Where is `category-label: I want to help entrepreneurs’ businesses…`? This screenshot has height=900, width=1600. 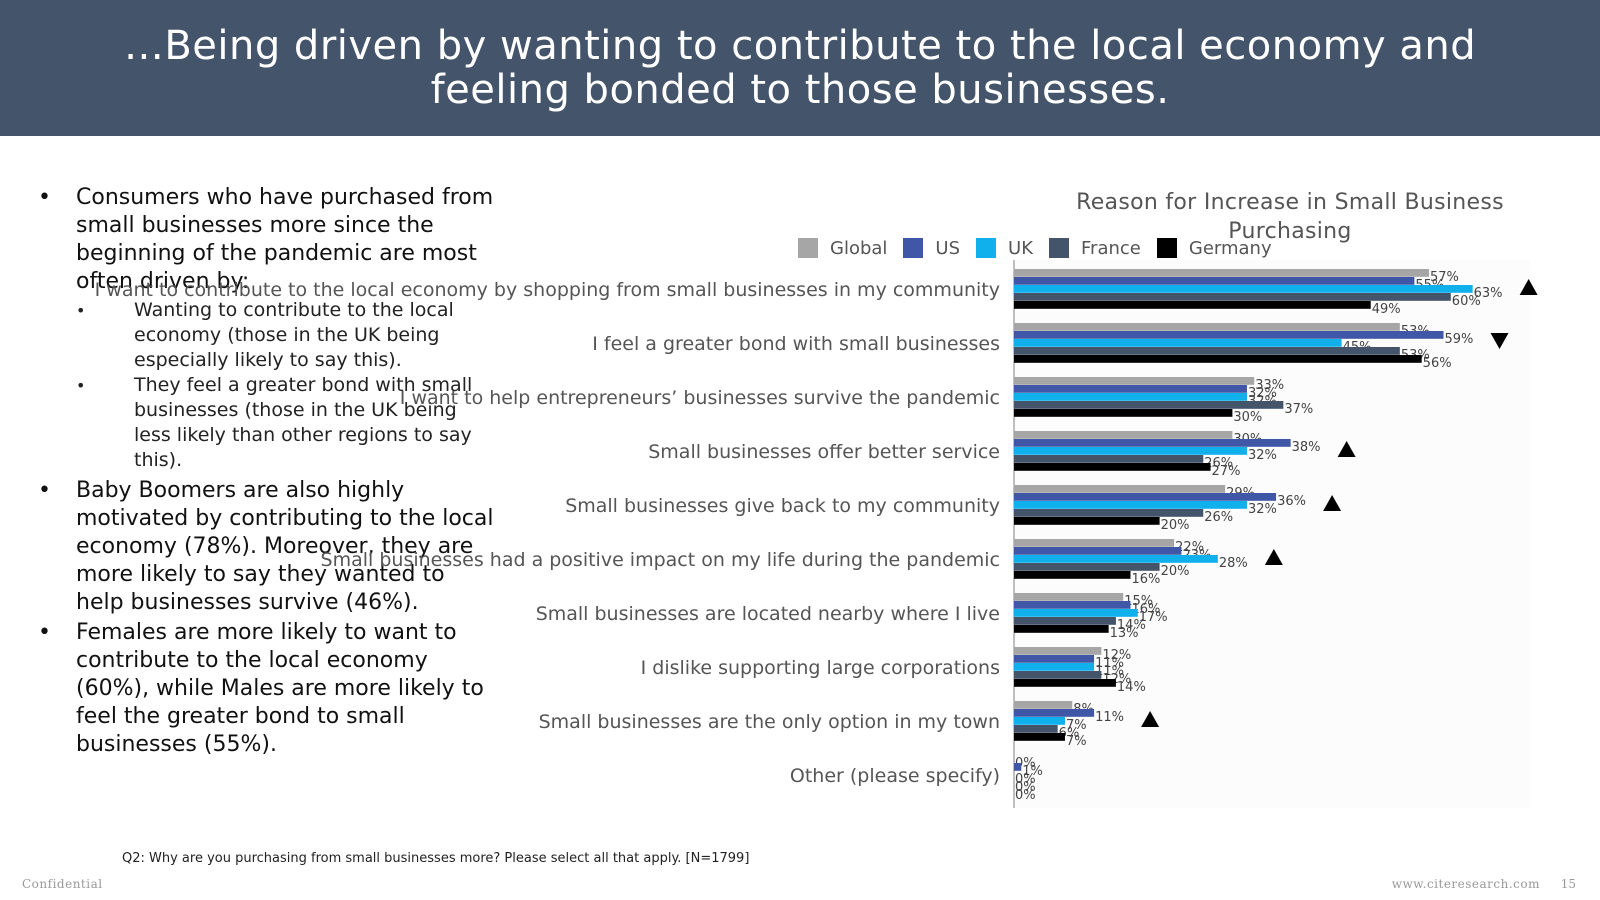 category-label: I want to help entrepreneurs’ businesses… is located at coordinates (700, 398).